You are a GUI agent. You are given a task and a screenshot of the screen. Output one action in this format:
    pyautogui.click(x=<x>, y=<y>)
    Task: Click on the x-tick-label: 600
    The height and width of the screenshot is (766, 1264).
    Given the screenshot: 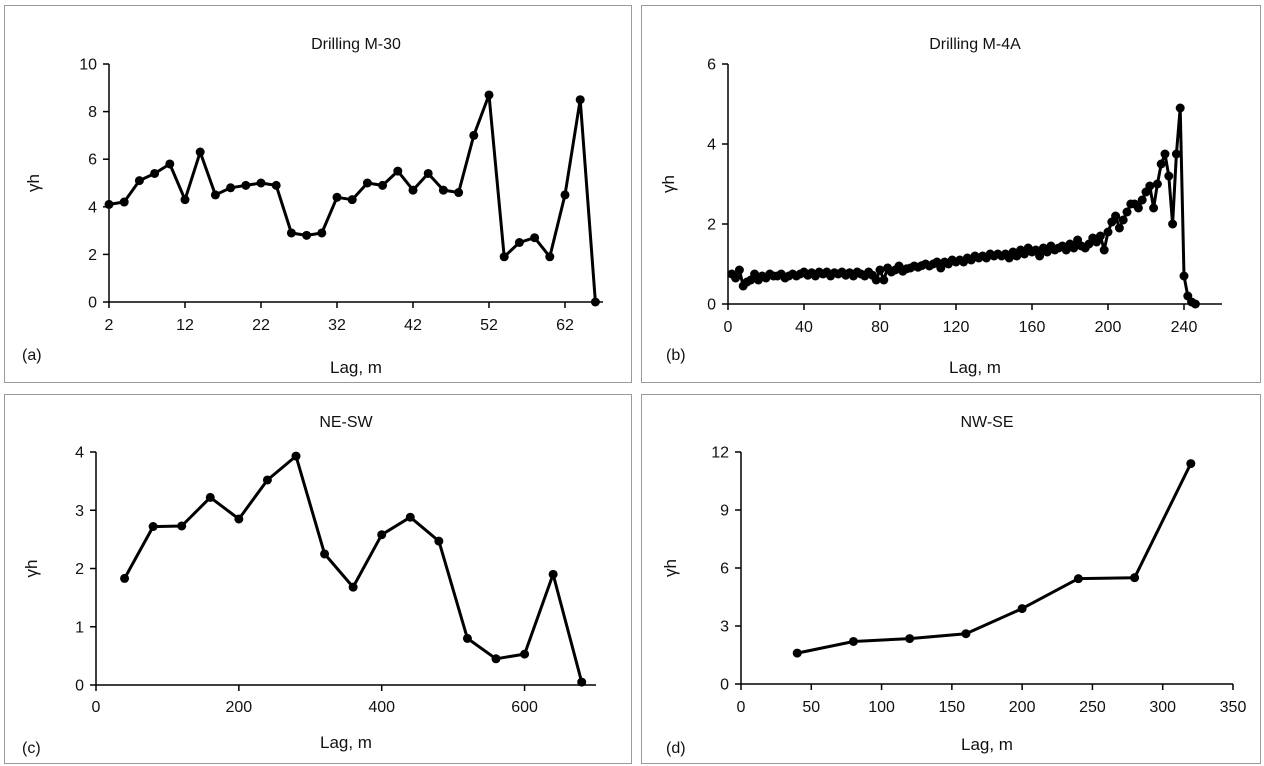 What is the action you would take?
    pyautogui.click(x=524, y=707)
    